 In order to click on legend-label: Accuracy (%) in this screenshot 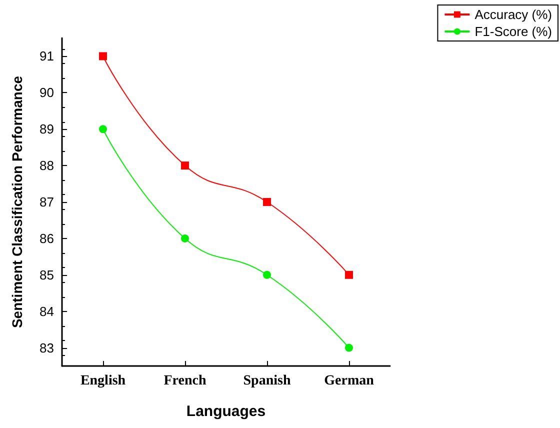, I will do `click(513, 14)`.